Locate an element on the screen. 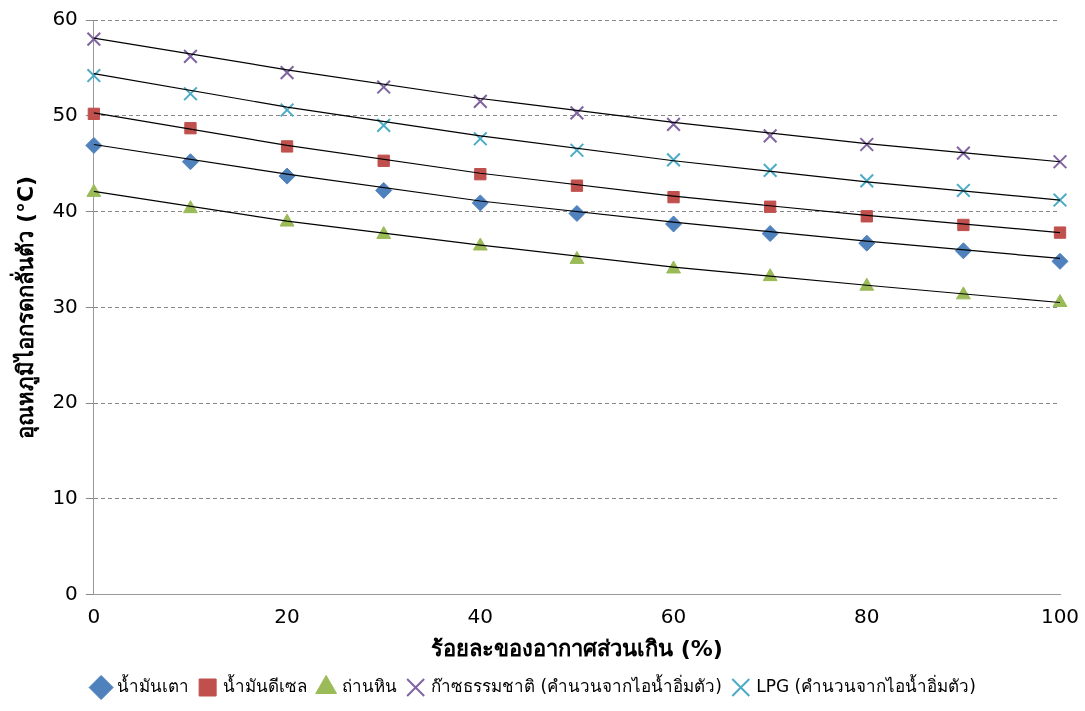  y-tick-label: 20 is located at coordinates (65, 401).